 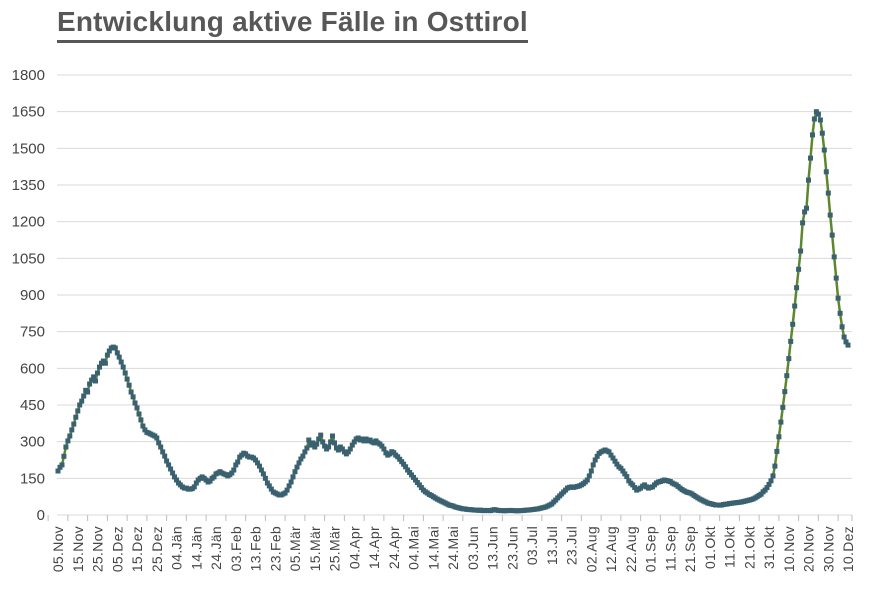 I want to click on x-axis-tick-label: 13.Jul, so click(x=552, y=545).